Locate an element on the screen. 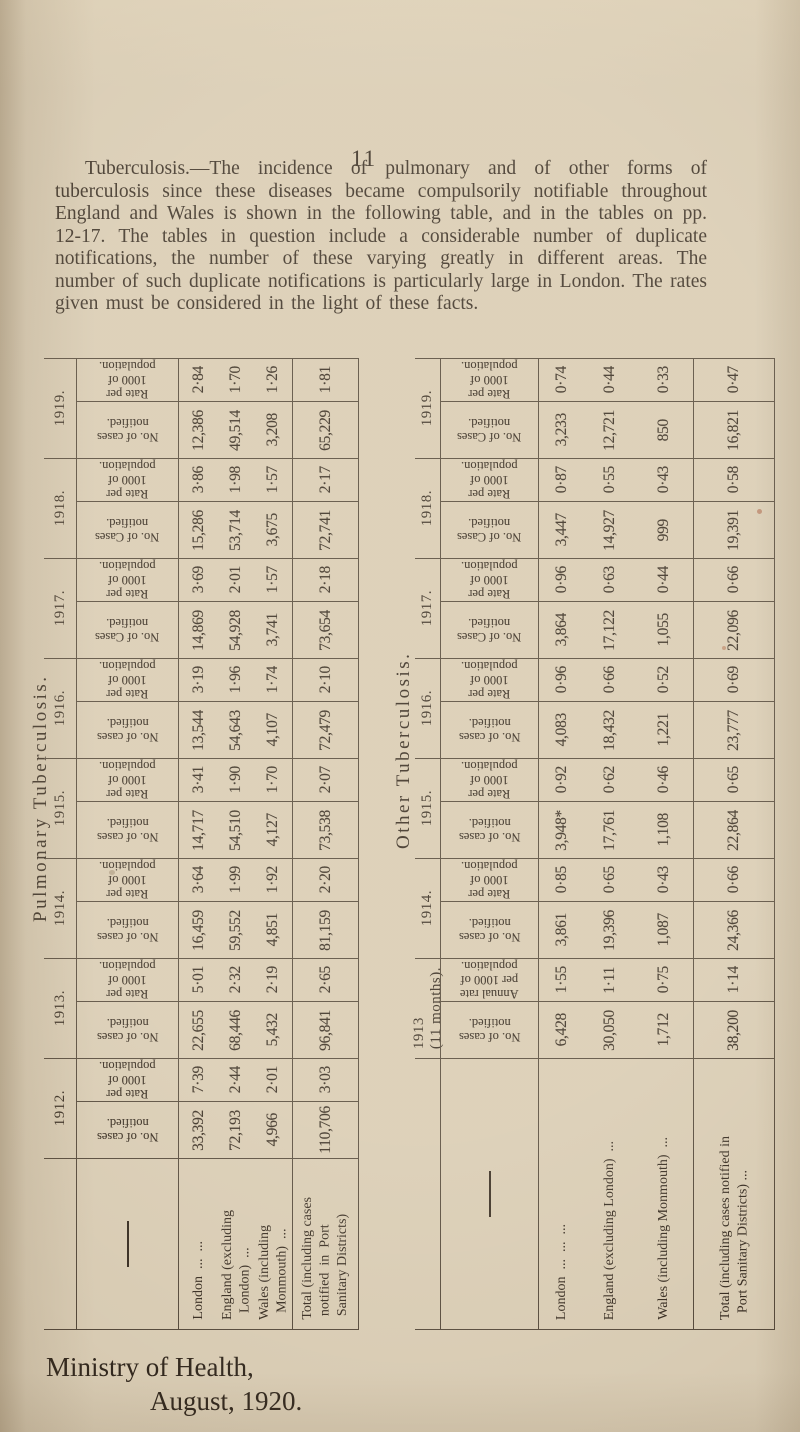 The width and height of the screenshot is (800, 1432). cases-value-text: 13,544 is located at coordinates (198, 730).